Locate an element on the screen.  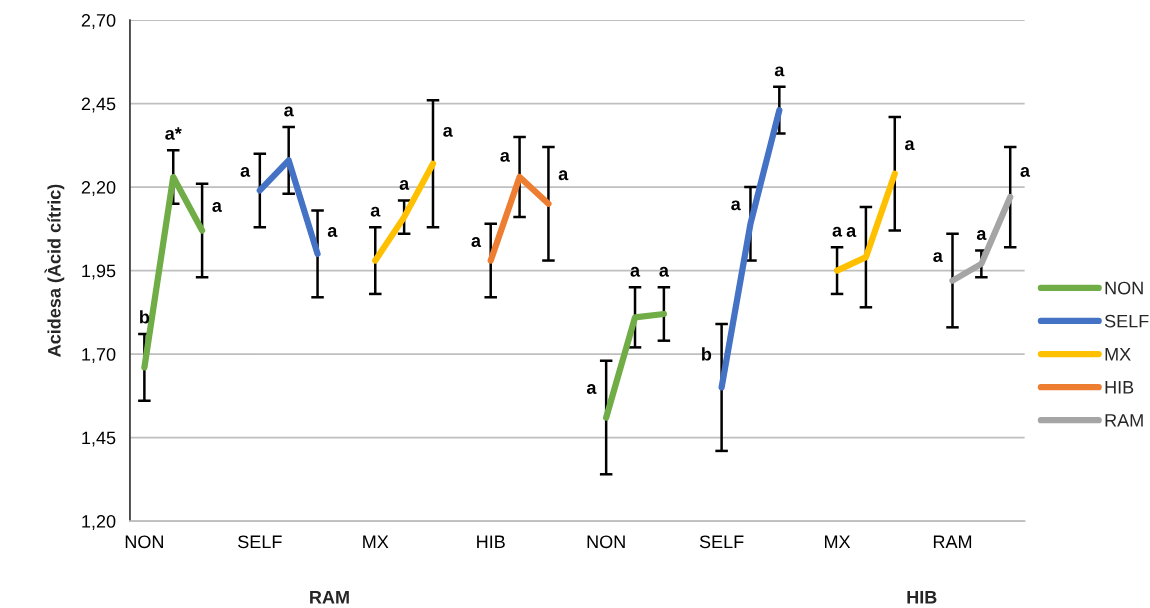
text: RAM is located at coordinates (329, 597).